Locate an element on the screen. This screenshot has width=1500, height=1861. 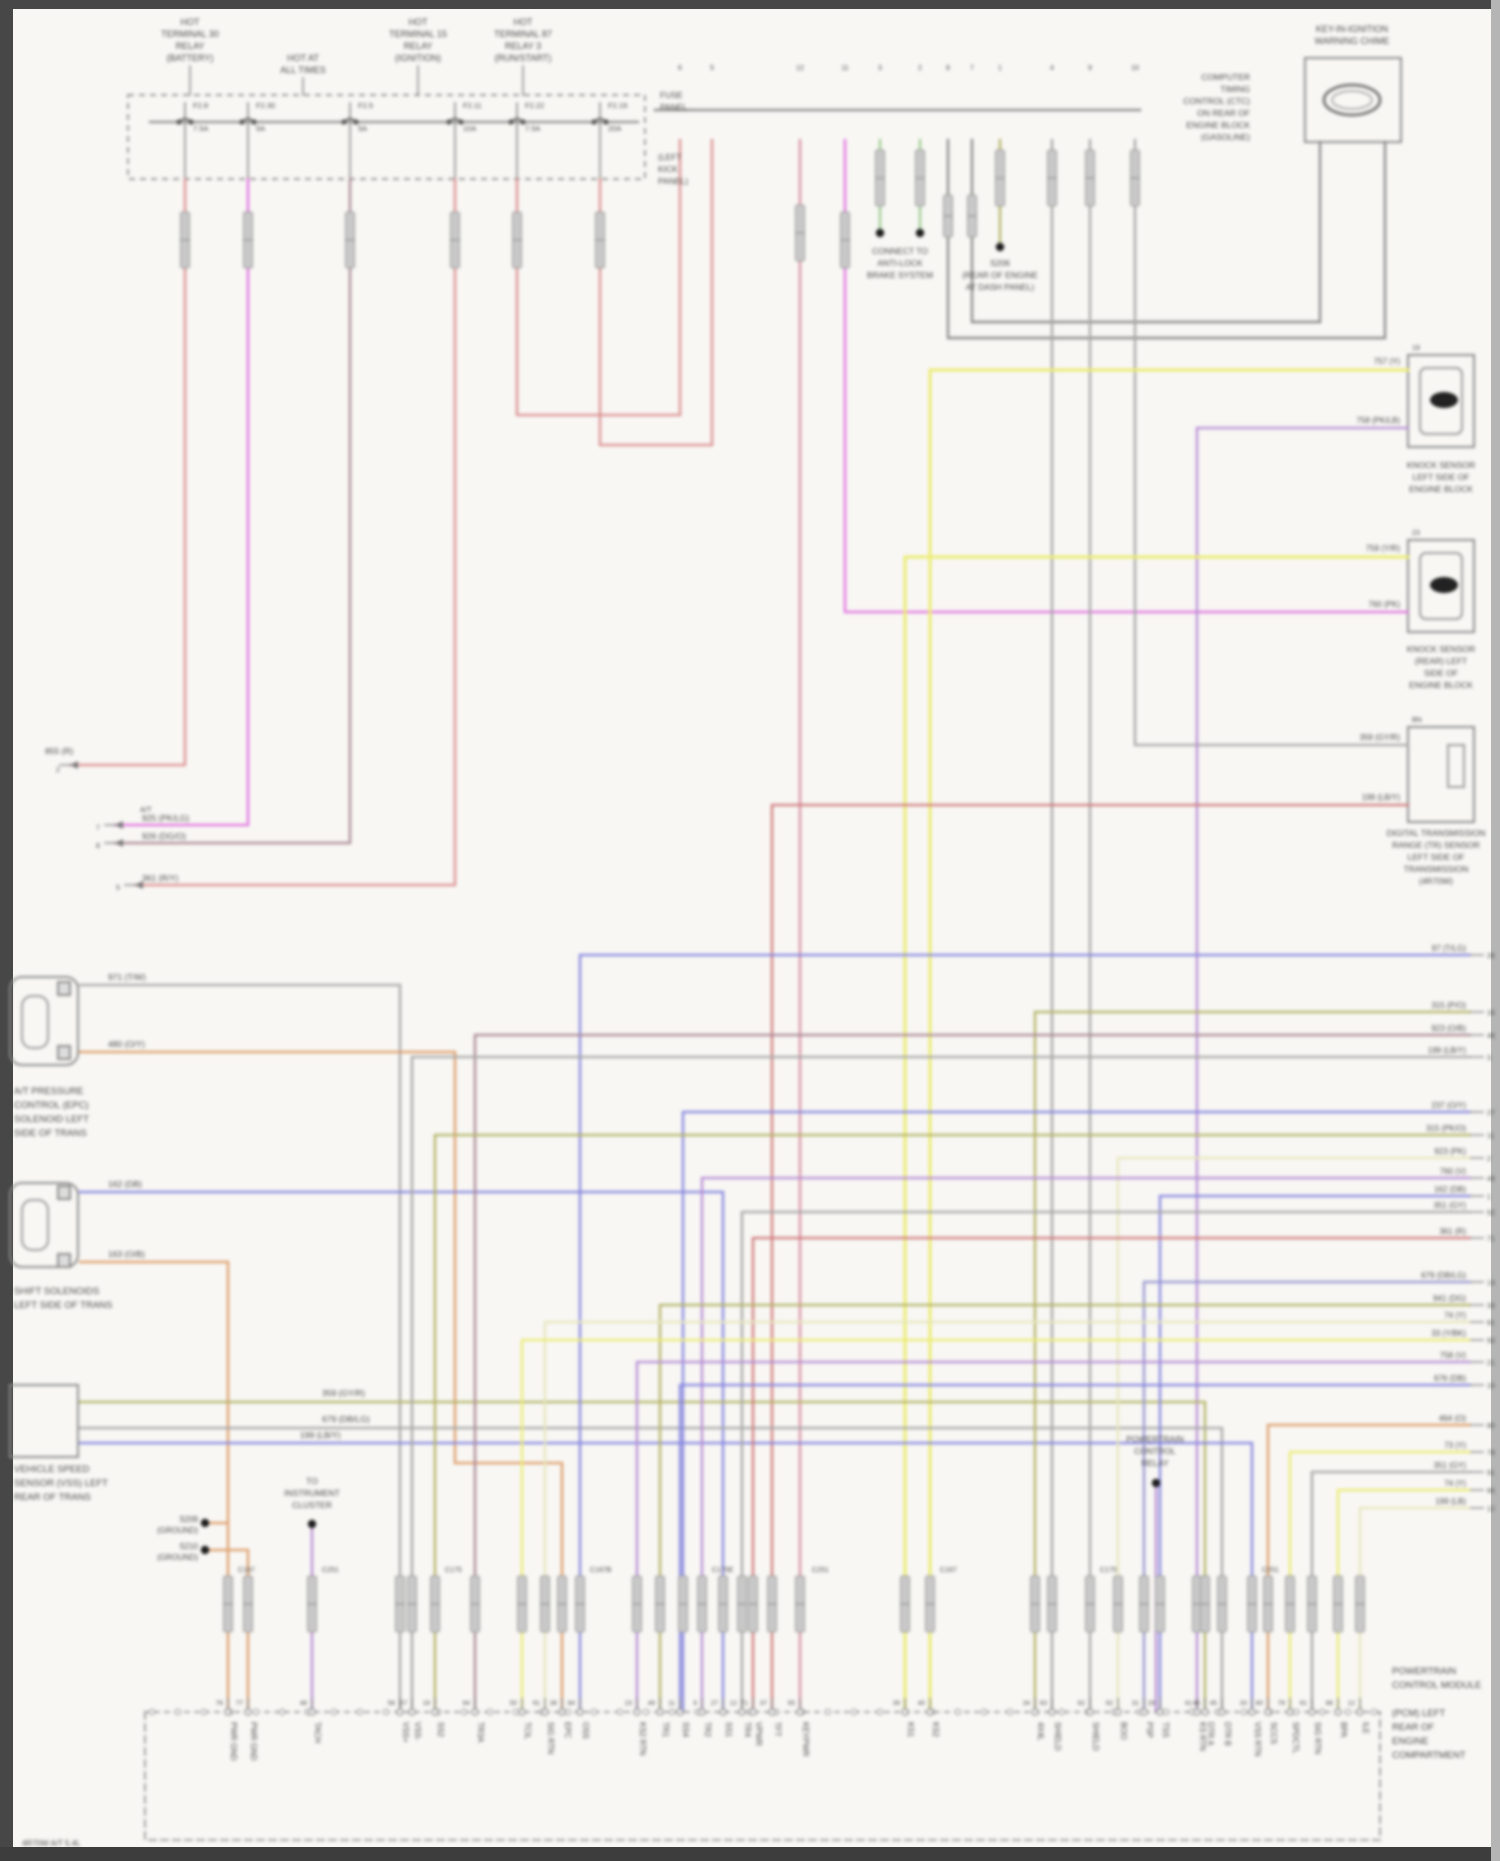
diagram-label: 19 is located at coordinates (1416, 348).